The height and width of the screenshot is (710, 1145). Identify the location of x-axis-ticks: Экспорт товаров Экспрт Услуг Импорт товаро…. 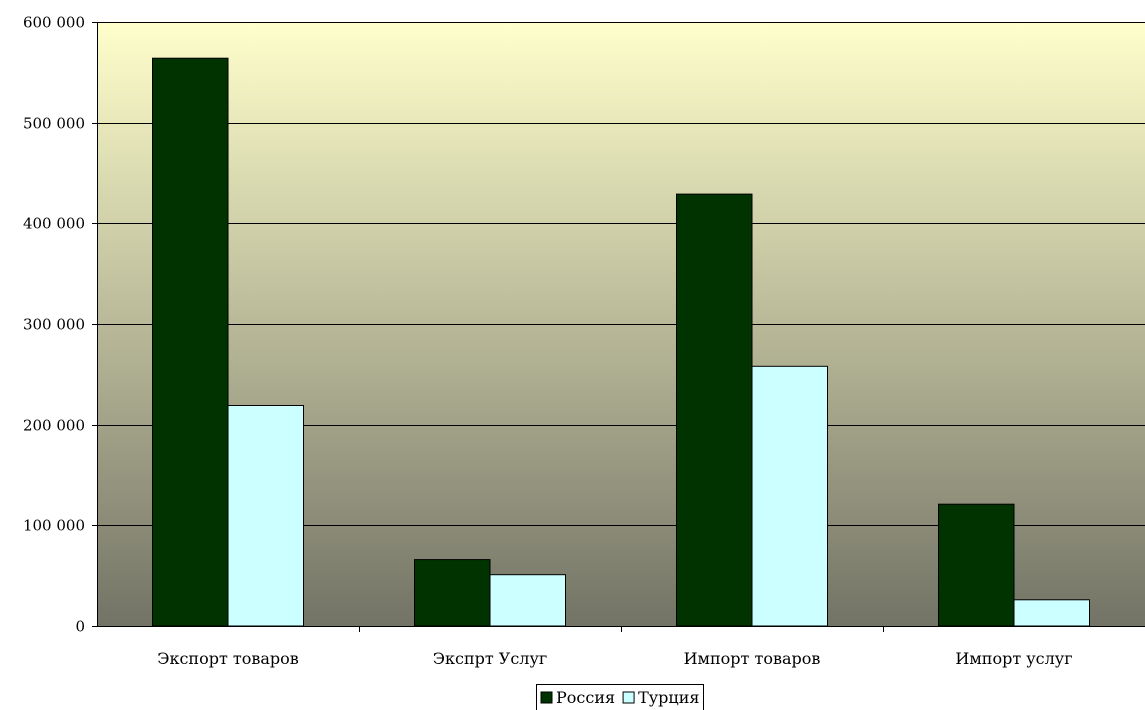
(615, 647).